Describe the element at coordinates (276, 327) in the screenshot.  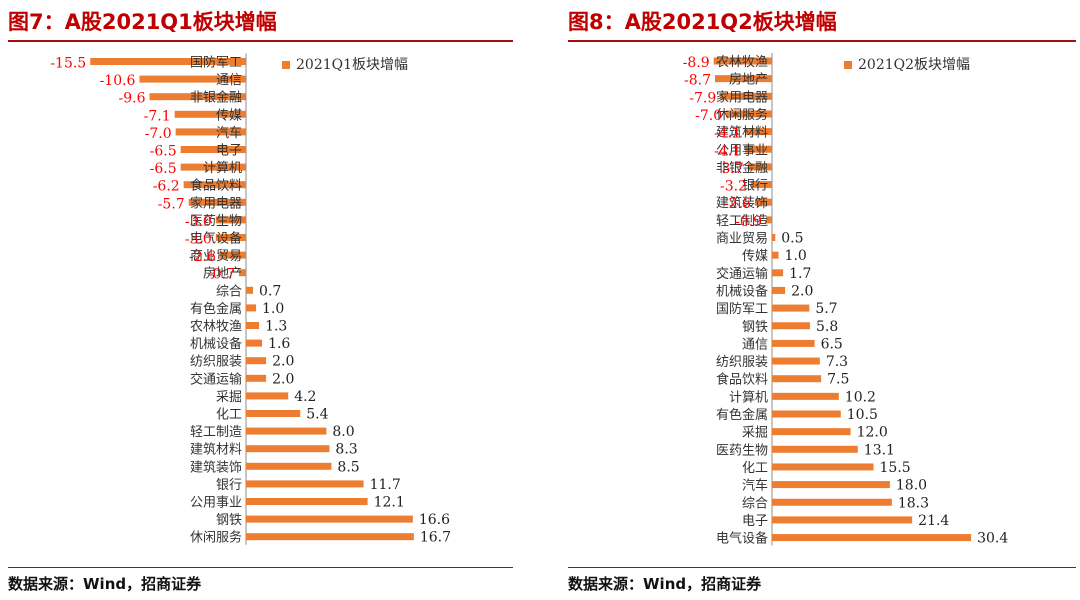
I see `value-label: 1.3` at that location.